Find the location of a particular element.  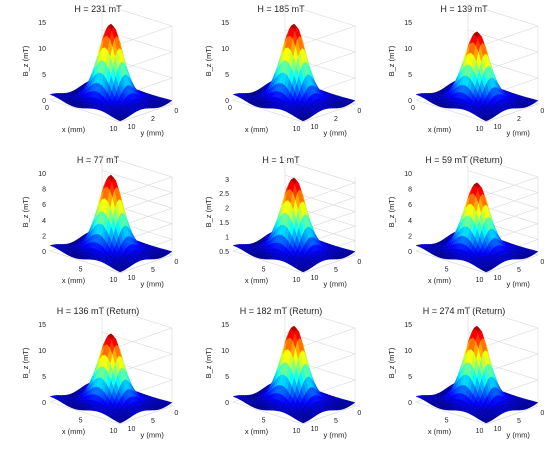

z-tick-label: 4 is located at coordinates (410, 221).